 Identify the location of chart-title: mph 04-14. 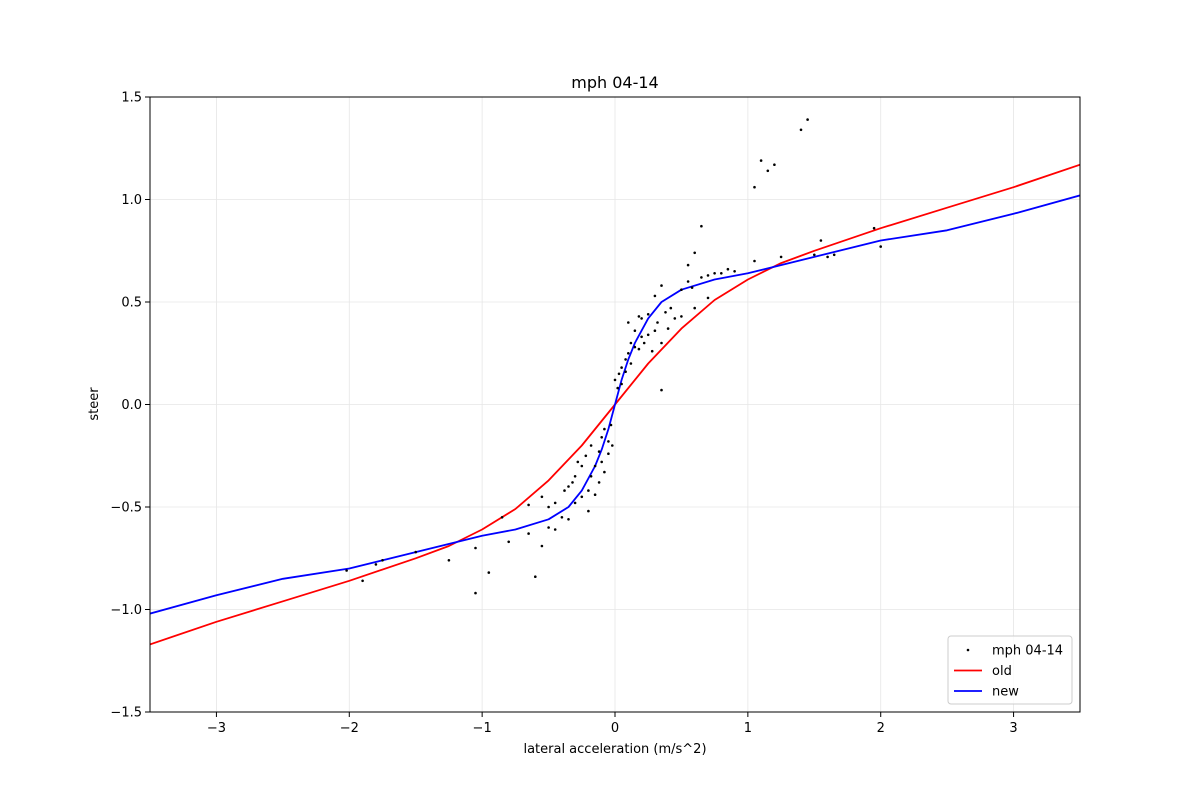
(614, 82).